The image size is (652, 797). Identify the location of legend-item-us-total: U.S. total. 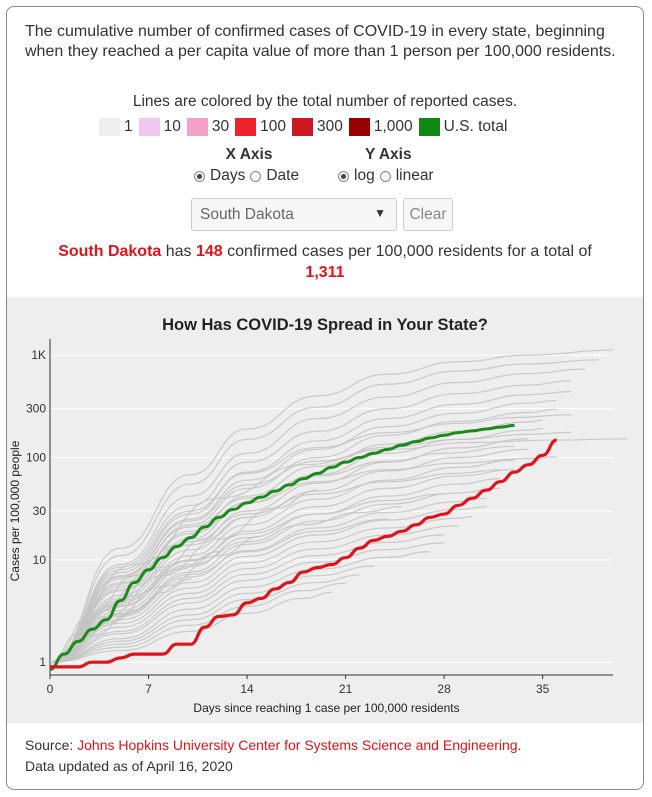
(463, 127).